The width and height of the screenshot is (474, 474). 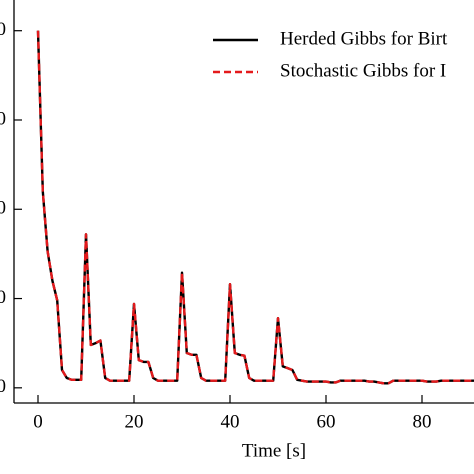 What do you see at coordinates (3, 297) in the screenshot?
I see `y-tick-label: 10` at bounding box center [3, 297].